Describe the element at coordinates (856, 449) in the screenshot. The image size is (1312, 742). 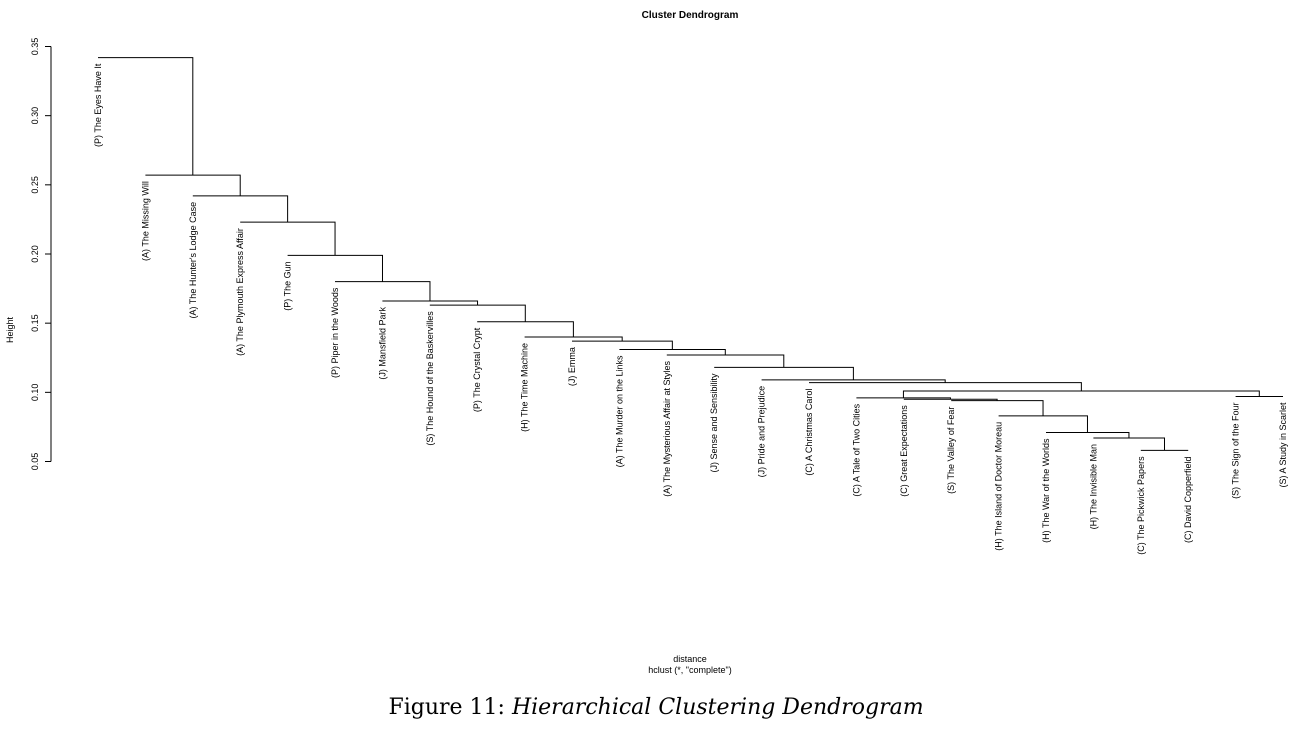
I see `leaf-label: (C) A Tale of Two Cities` at that location.